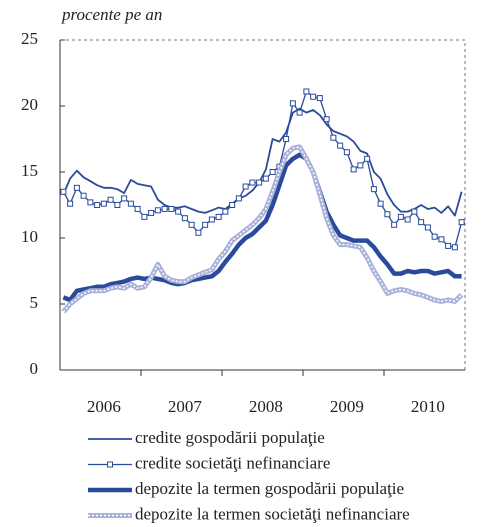 This screenshot has width=484, height=527. Describe the element at coordinates (29, 104) in the screenshot. I see `y-tick-label: 20` at that location.